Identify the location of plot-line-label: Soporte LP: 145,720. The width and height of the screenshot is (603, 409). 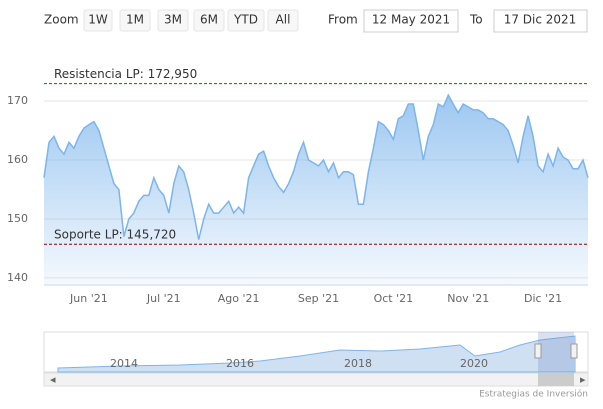
(115, 235).